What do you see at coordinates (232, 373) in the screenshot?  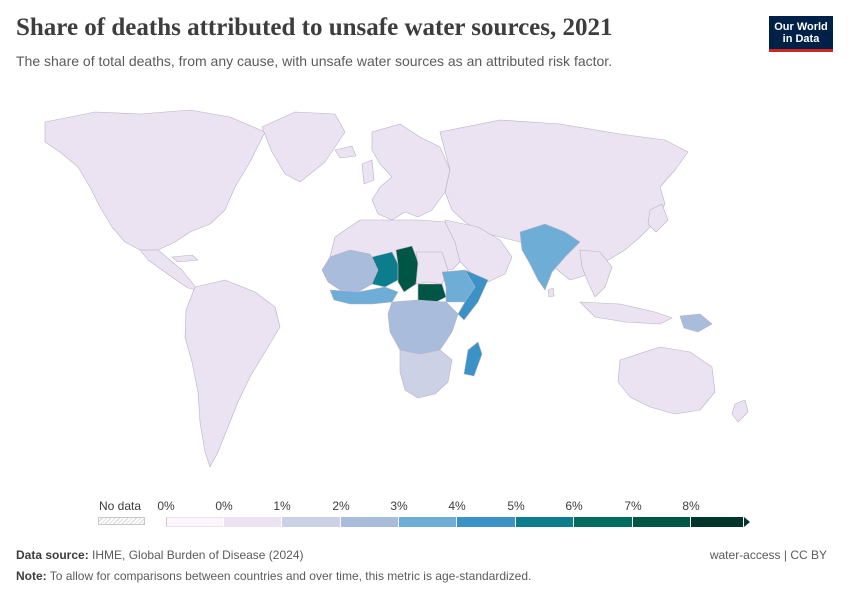 I see `region-south-america` at bounding box center [232, 373].